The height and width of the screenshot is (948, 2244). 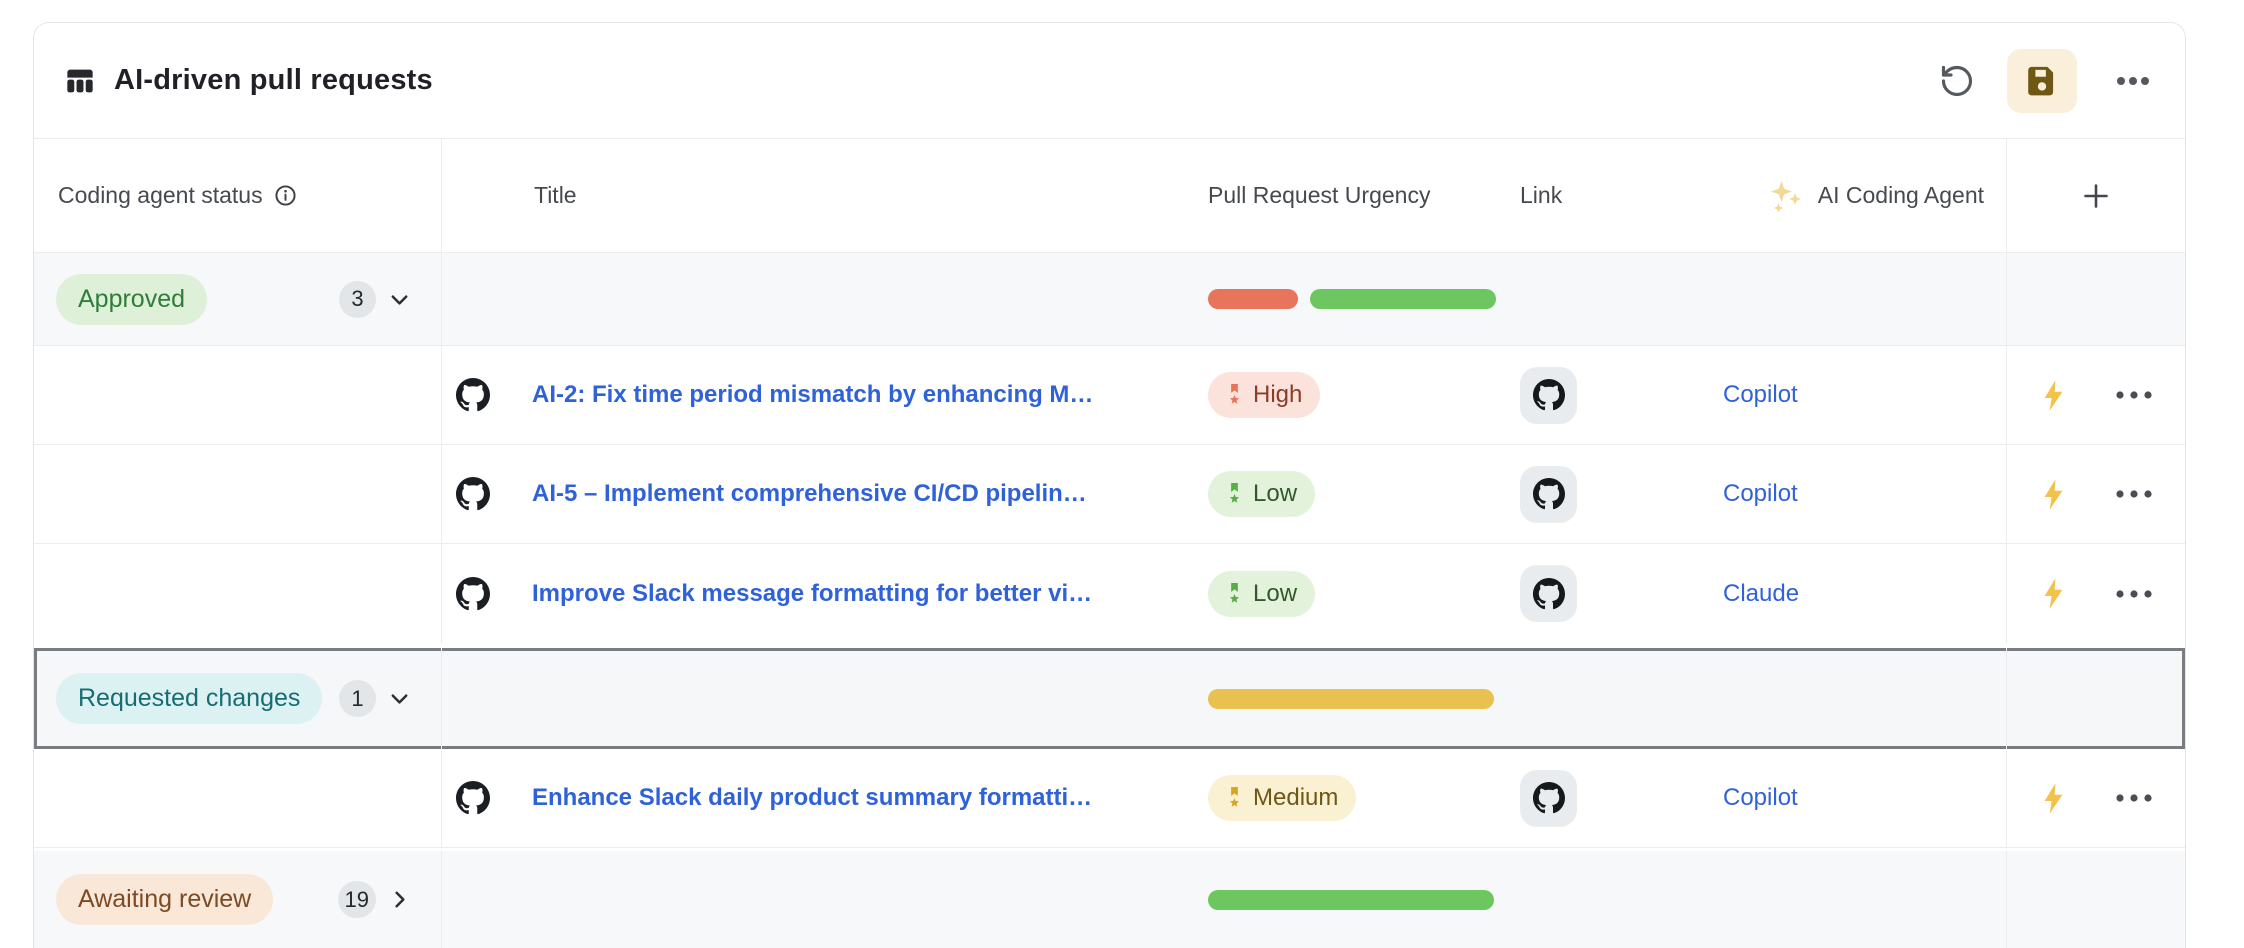 What do you see at coordinates (165, 899) in the screenshot?
I see `status-pill-awaiting-review: Awaiting review` at bounding box center [165, 899].